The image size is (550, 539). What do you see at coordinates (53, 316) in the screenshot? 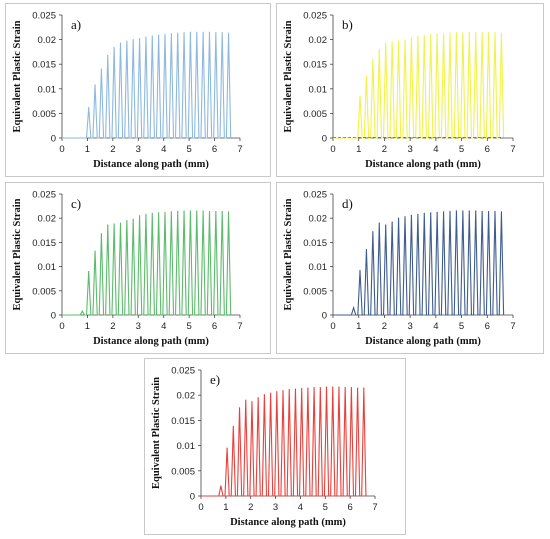
I see `y-tick-label: 0` at bounding box center [53, 316].